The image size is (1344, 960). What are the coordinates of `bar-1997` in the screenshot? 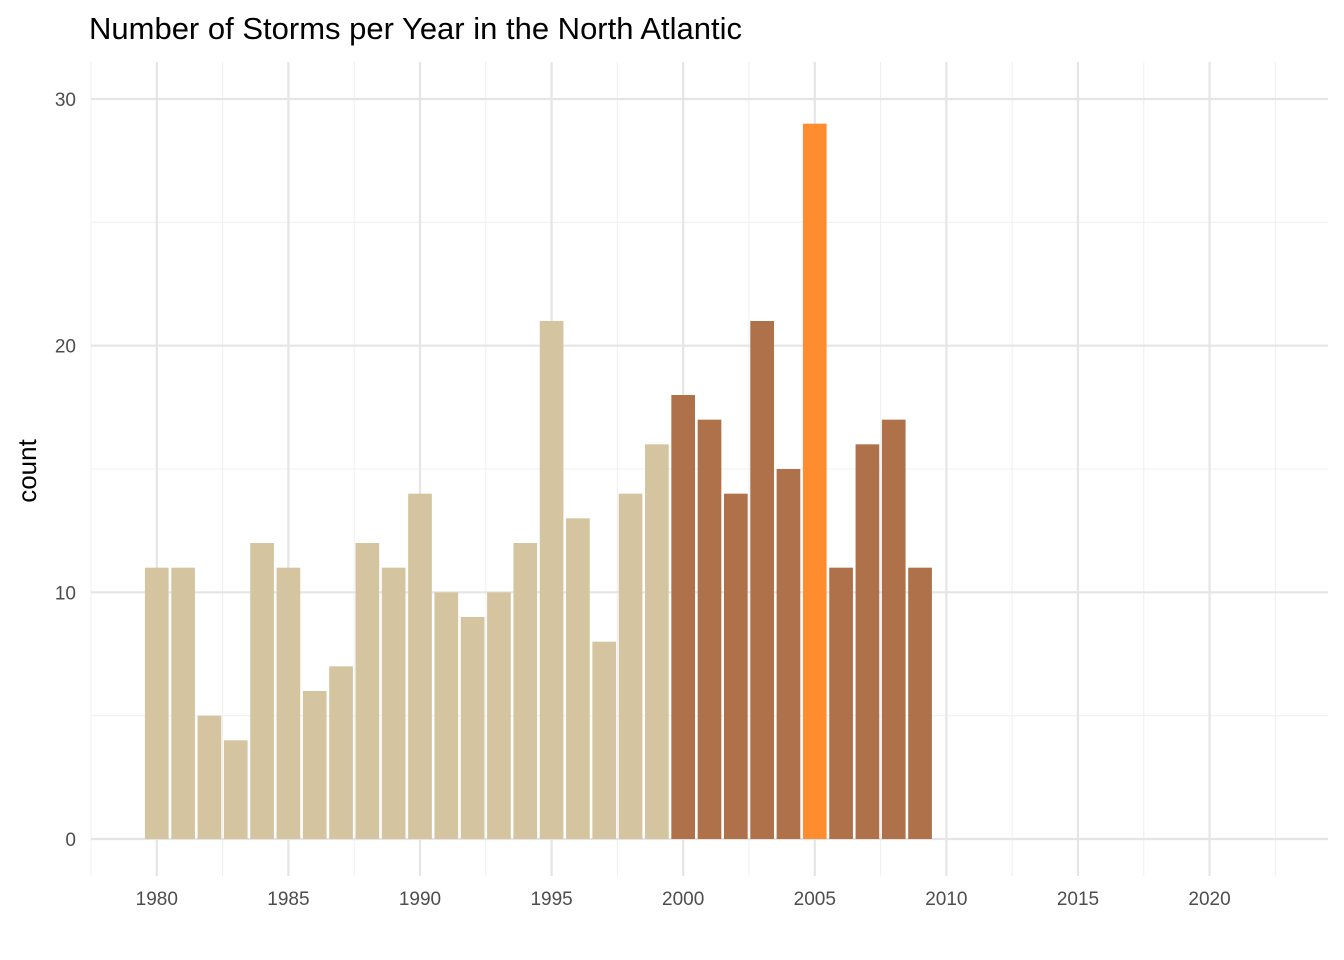 It's located at (604, 740).